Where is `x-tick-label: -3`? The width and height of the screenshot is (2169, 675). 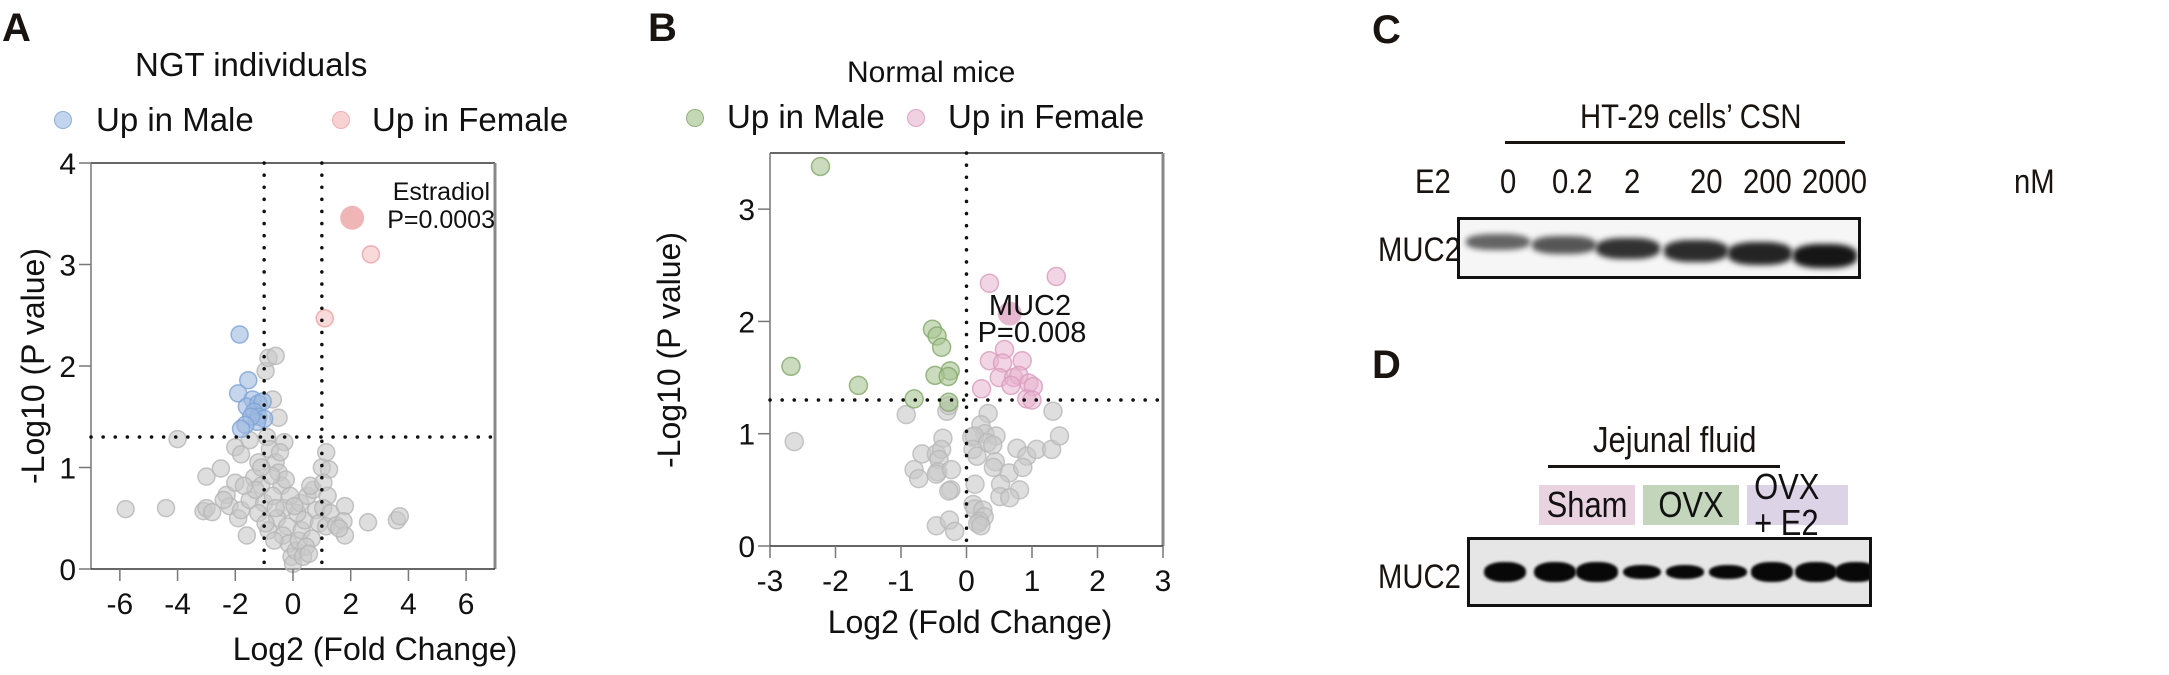
x-tick-label: -3 is located at coordinates (770, 581).